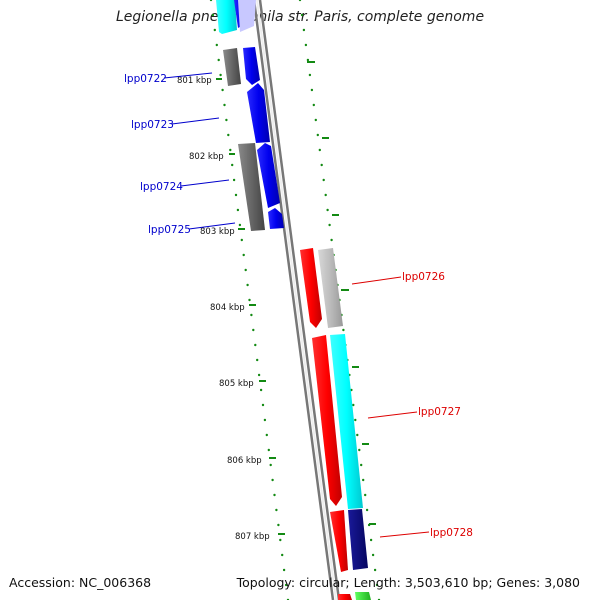 Image resolution: width=600 pixels, height=600 pixels. Describe the element at coordinates (161, 187) in the screenshot. I see `gene-label-lpp0724: lpp0724` at that location.